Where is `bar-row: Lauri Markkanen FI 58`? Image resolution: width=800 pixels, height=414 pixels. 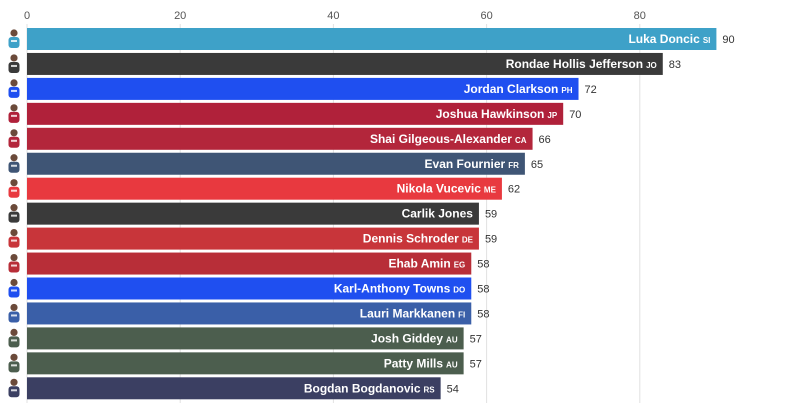 bar-row: Lauri Markkanen FI 58 is located at coordinates (258, 313).